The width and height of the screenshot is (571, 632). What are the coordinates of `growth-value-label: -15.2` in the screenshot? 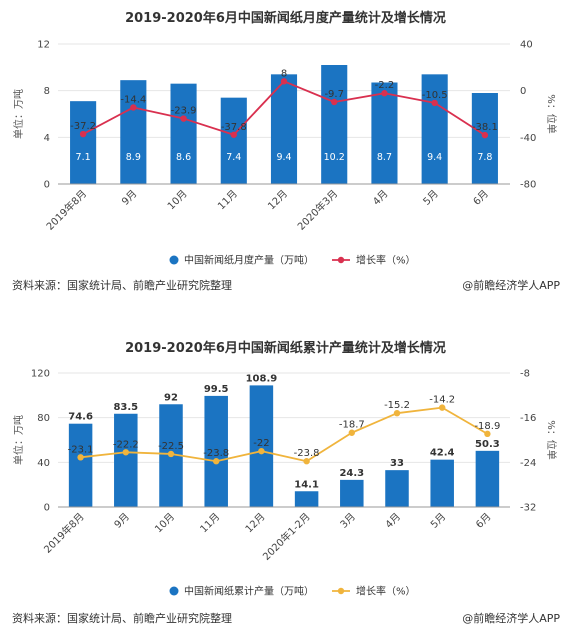 It's located at (397, 405).